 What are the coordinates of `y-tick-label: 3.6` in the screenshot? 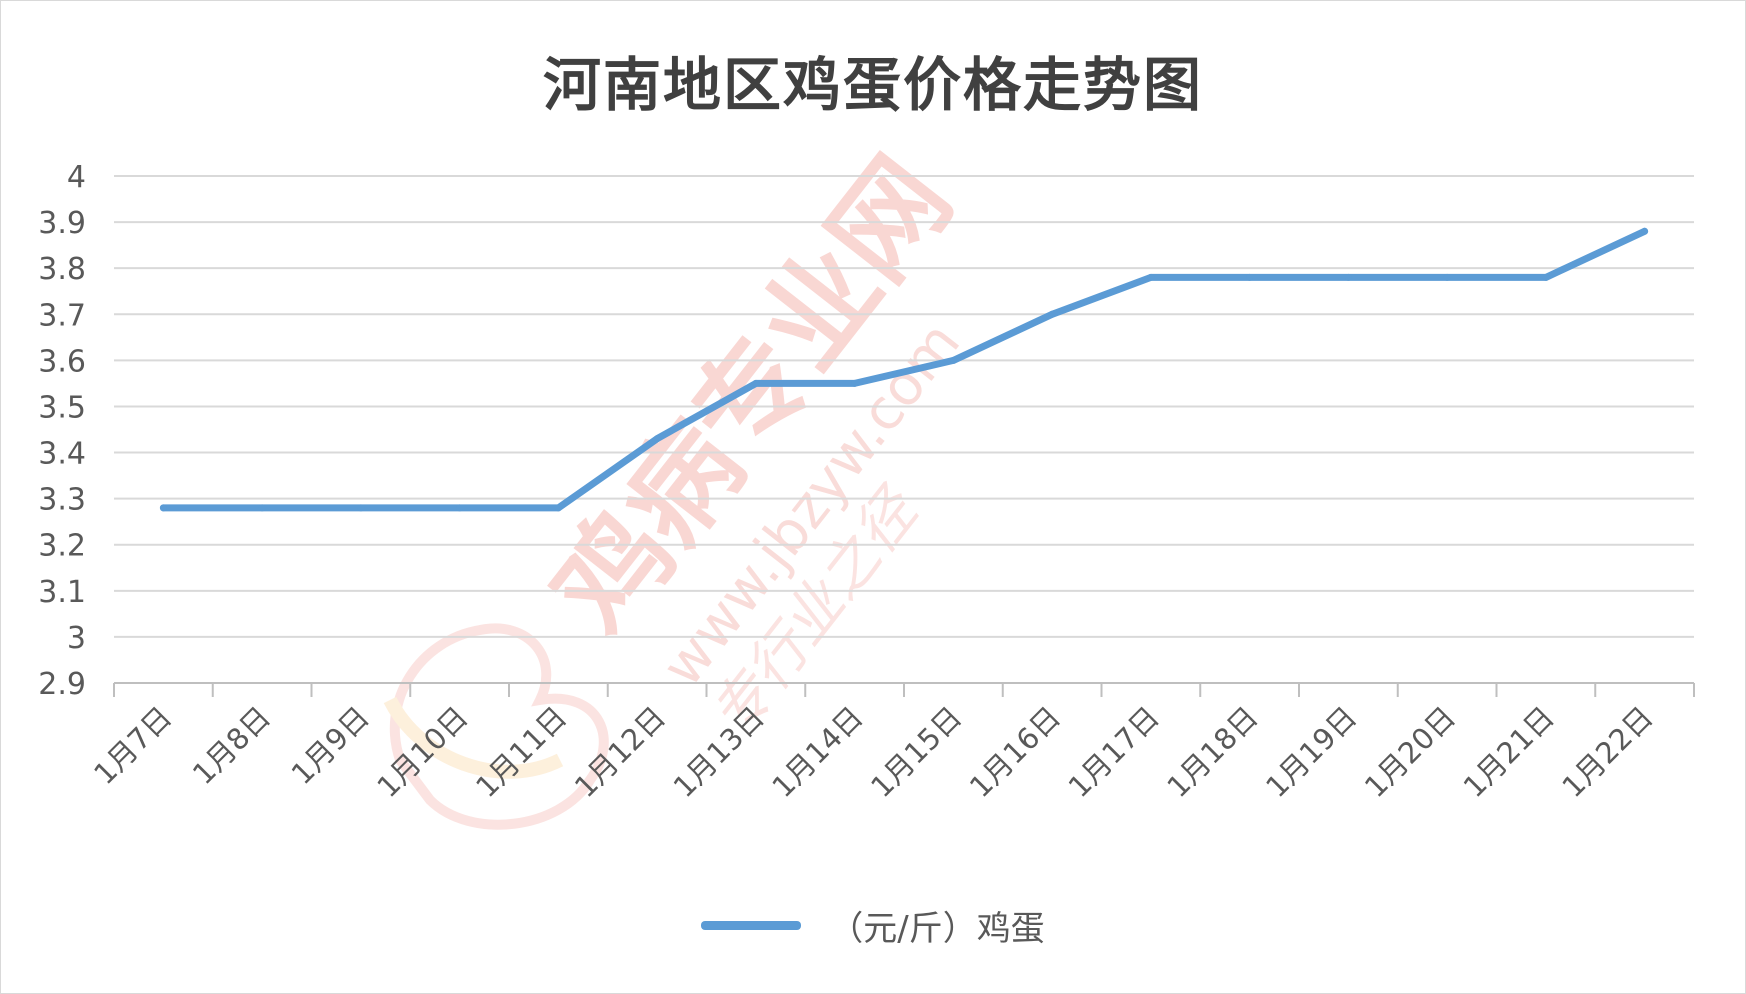 It's located at (62, 361).